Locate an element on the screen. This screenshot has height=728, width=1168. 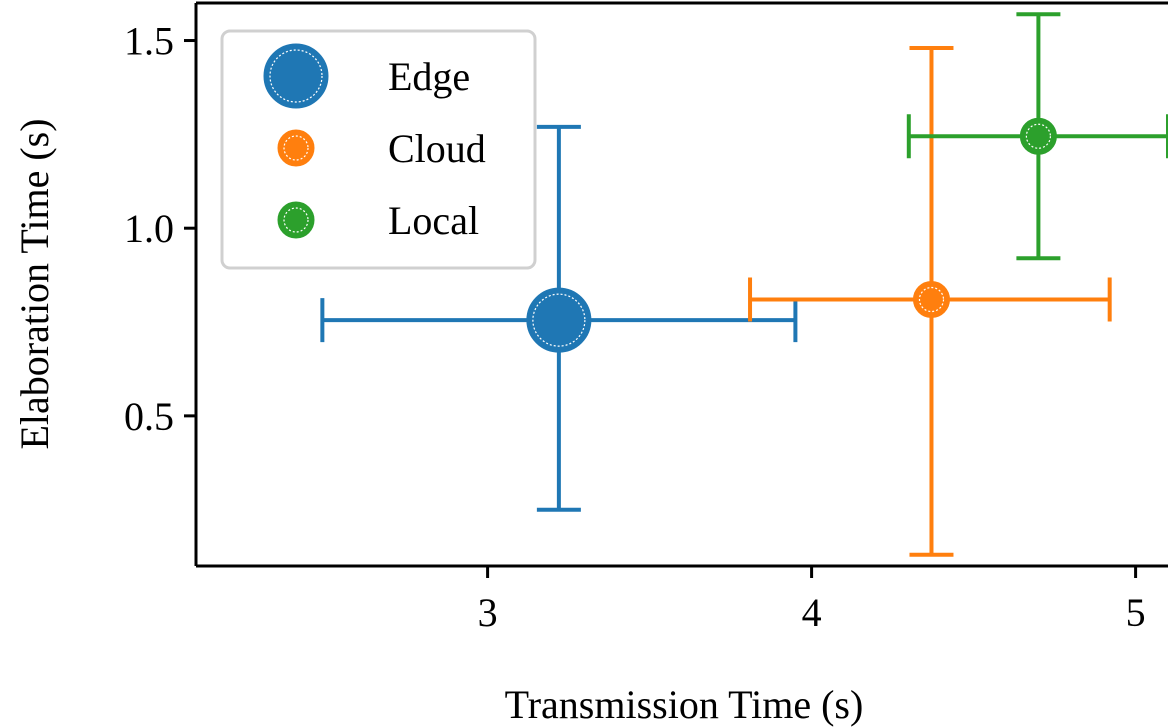
x-axis-ticks: 3 4 5 is located at coordinates (812, 600).